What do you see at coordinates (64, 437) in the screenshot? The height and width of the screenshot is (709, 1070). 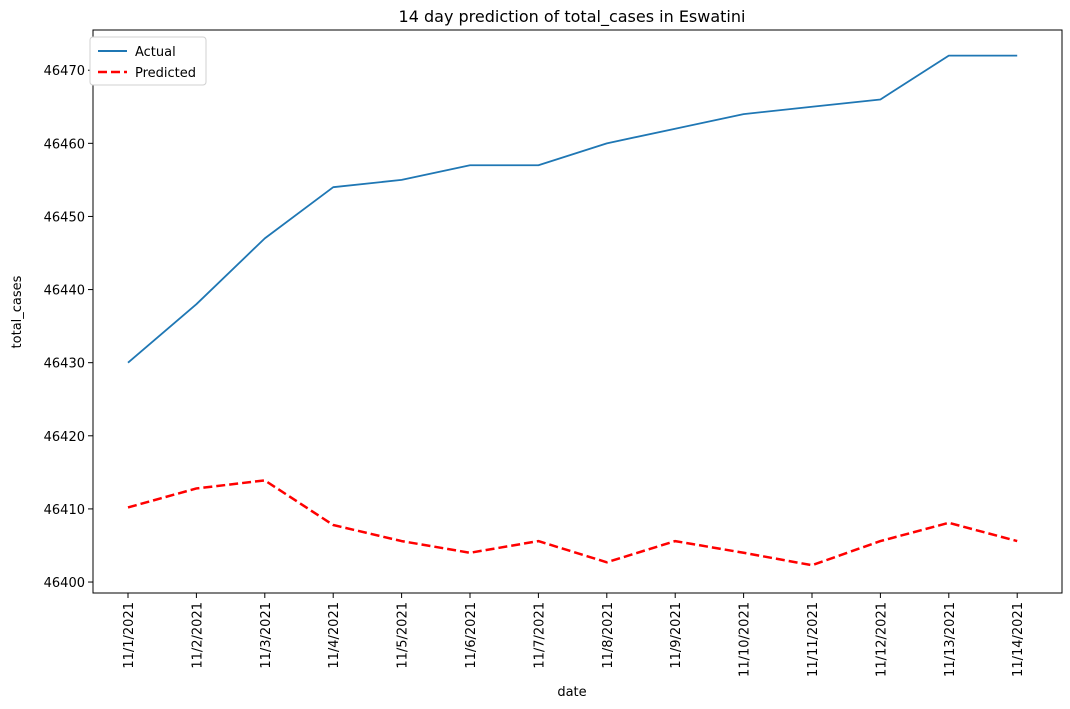 I see `y-tick-label: 46420` at bounding box center [64, 437].